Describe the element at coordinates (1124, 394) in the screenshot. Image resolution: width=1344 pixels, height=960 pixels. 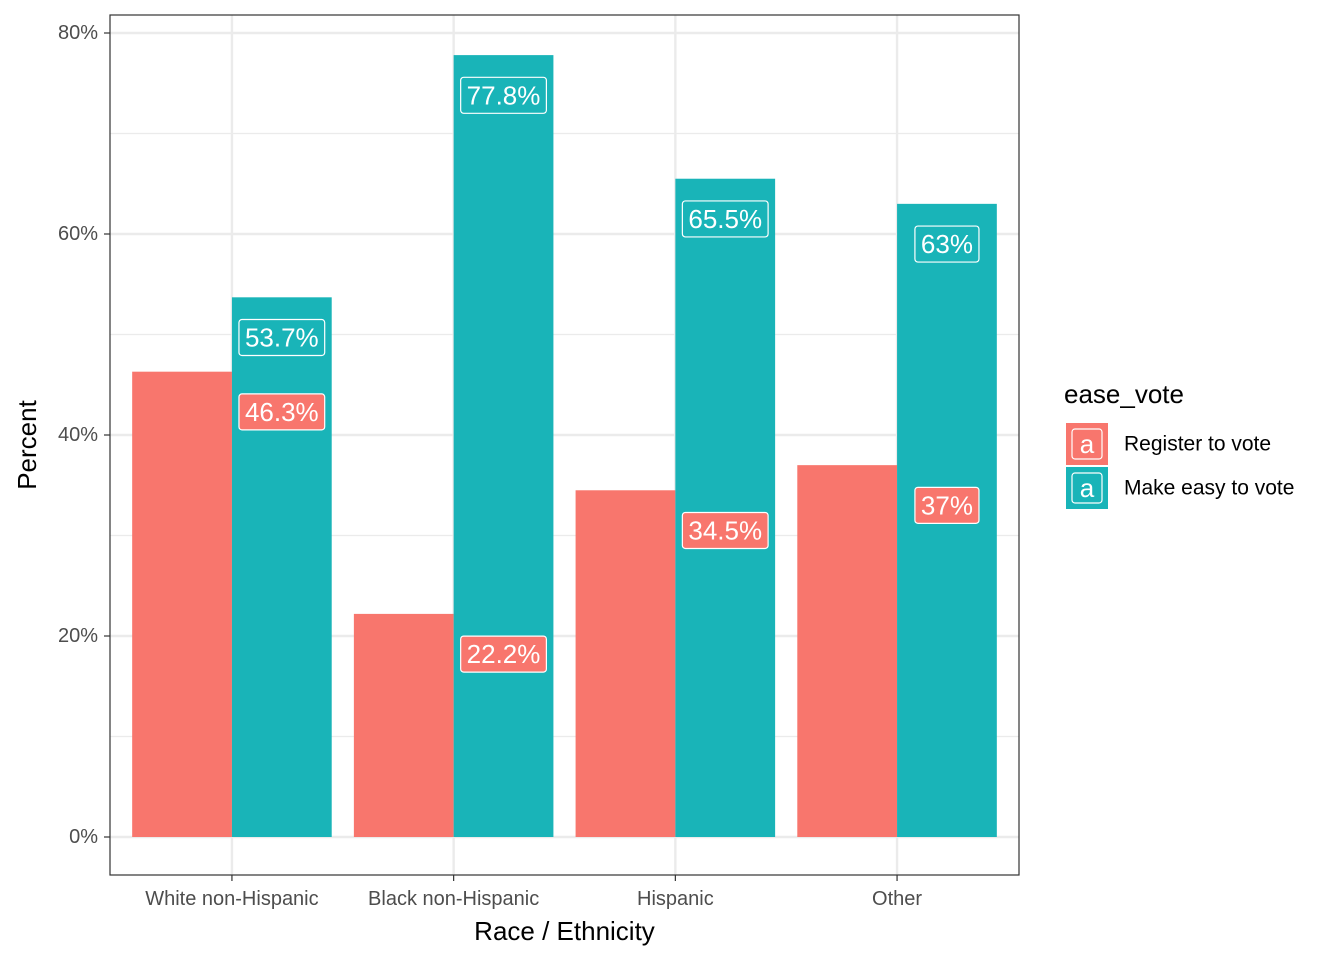
I see `legend-title: ease_vote` at that location.